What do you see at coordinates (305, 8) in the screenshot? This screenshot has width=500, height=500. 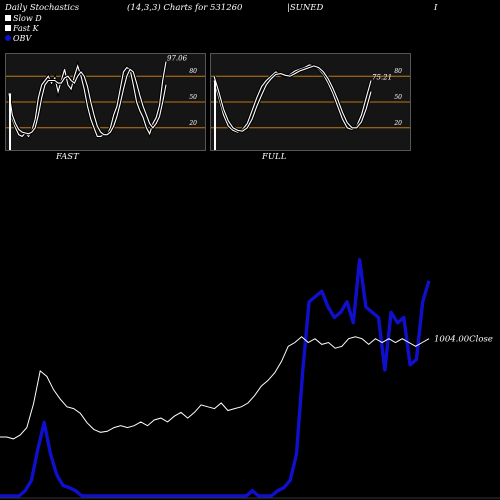 I see `header-symbol: |SUNED` at bounding box center [305, 8].